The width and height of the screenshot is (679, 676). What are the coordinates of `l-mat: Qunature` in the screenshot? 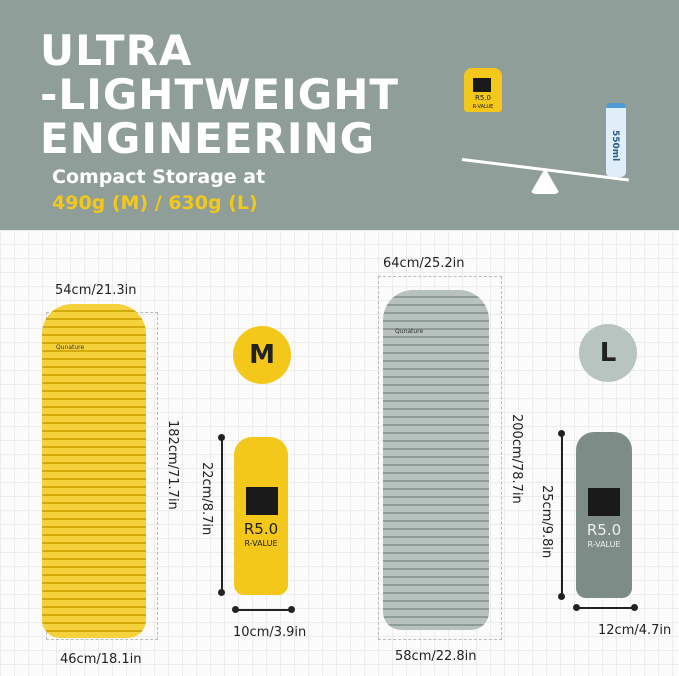 It's located at (436, 460).